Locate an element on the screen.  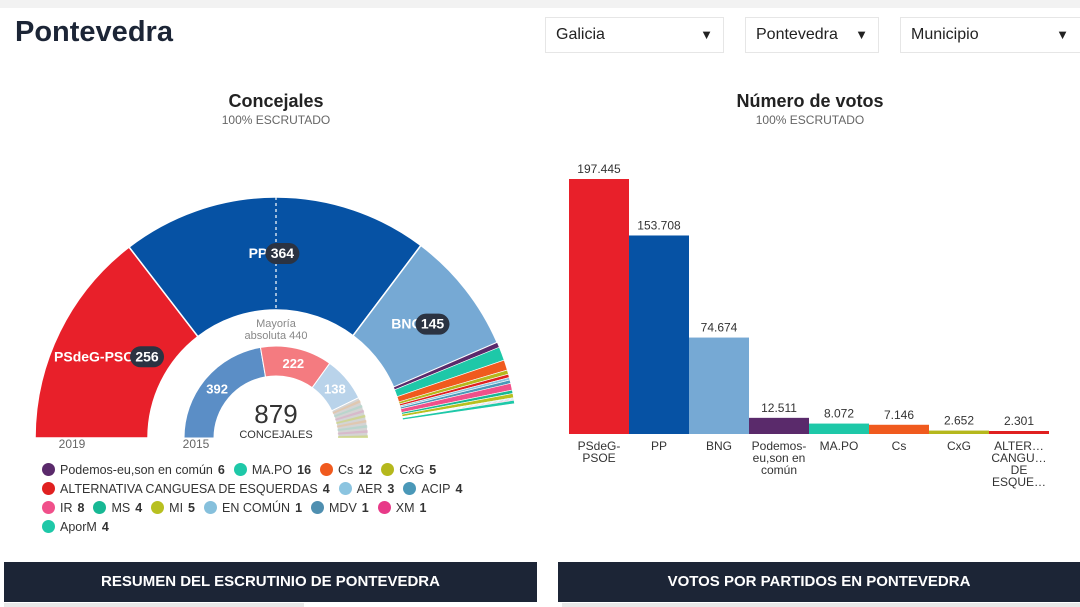
seat-slice-psdeg-psoe is located at coordinates (116, 342).